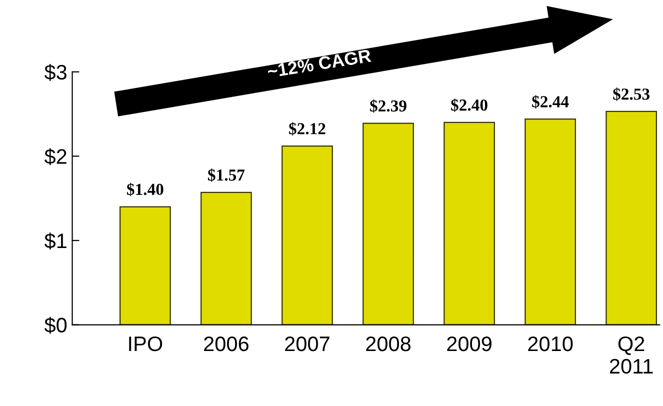 The width and height of the screenshot is (663, 406). Describe the element at coordinates (226, 175) in the screenshot. I see `data-label: $1.57` at that location.